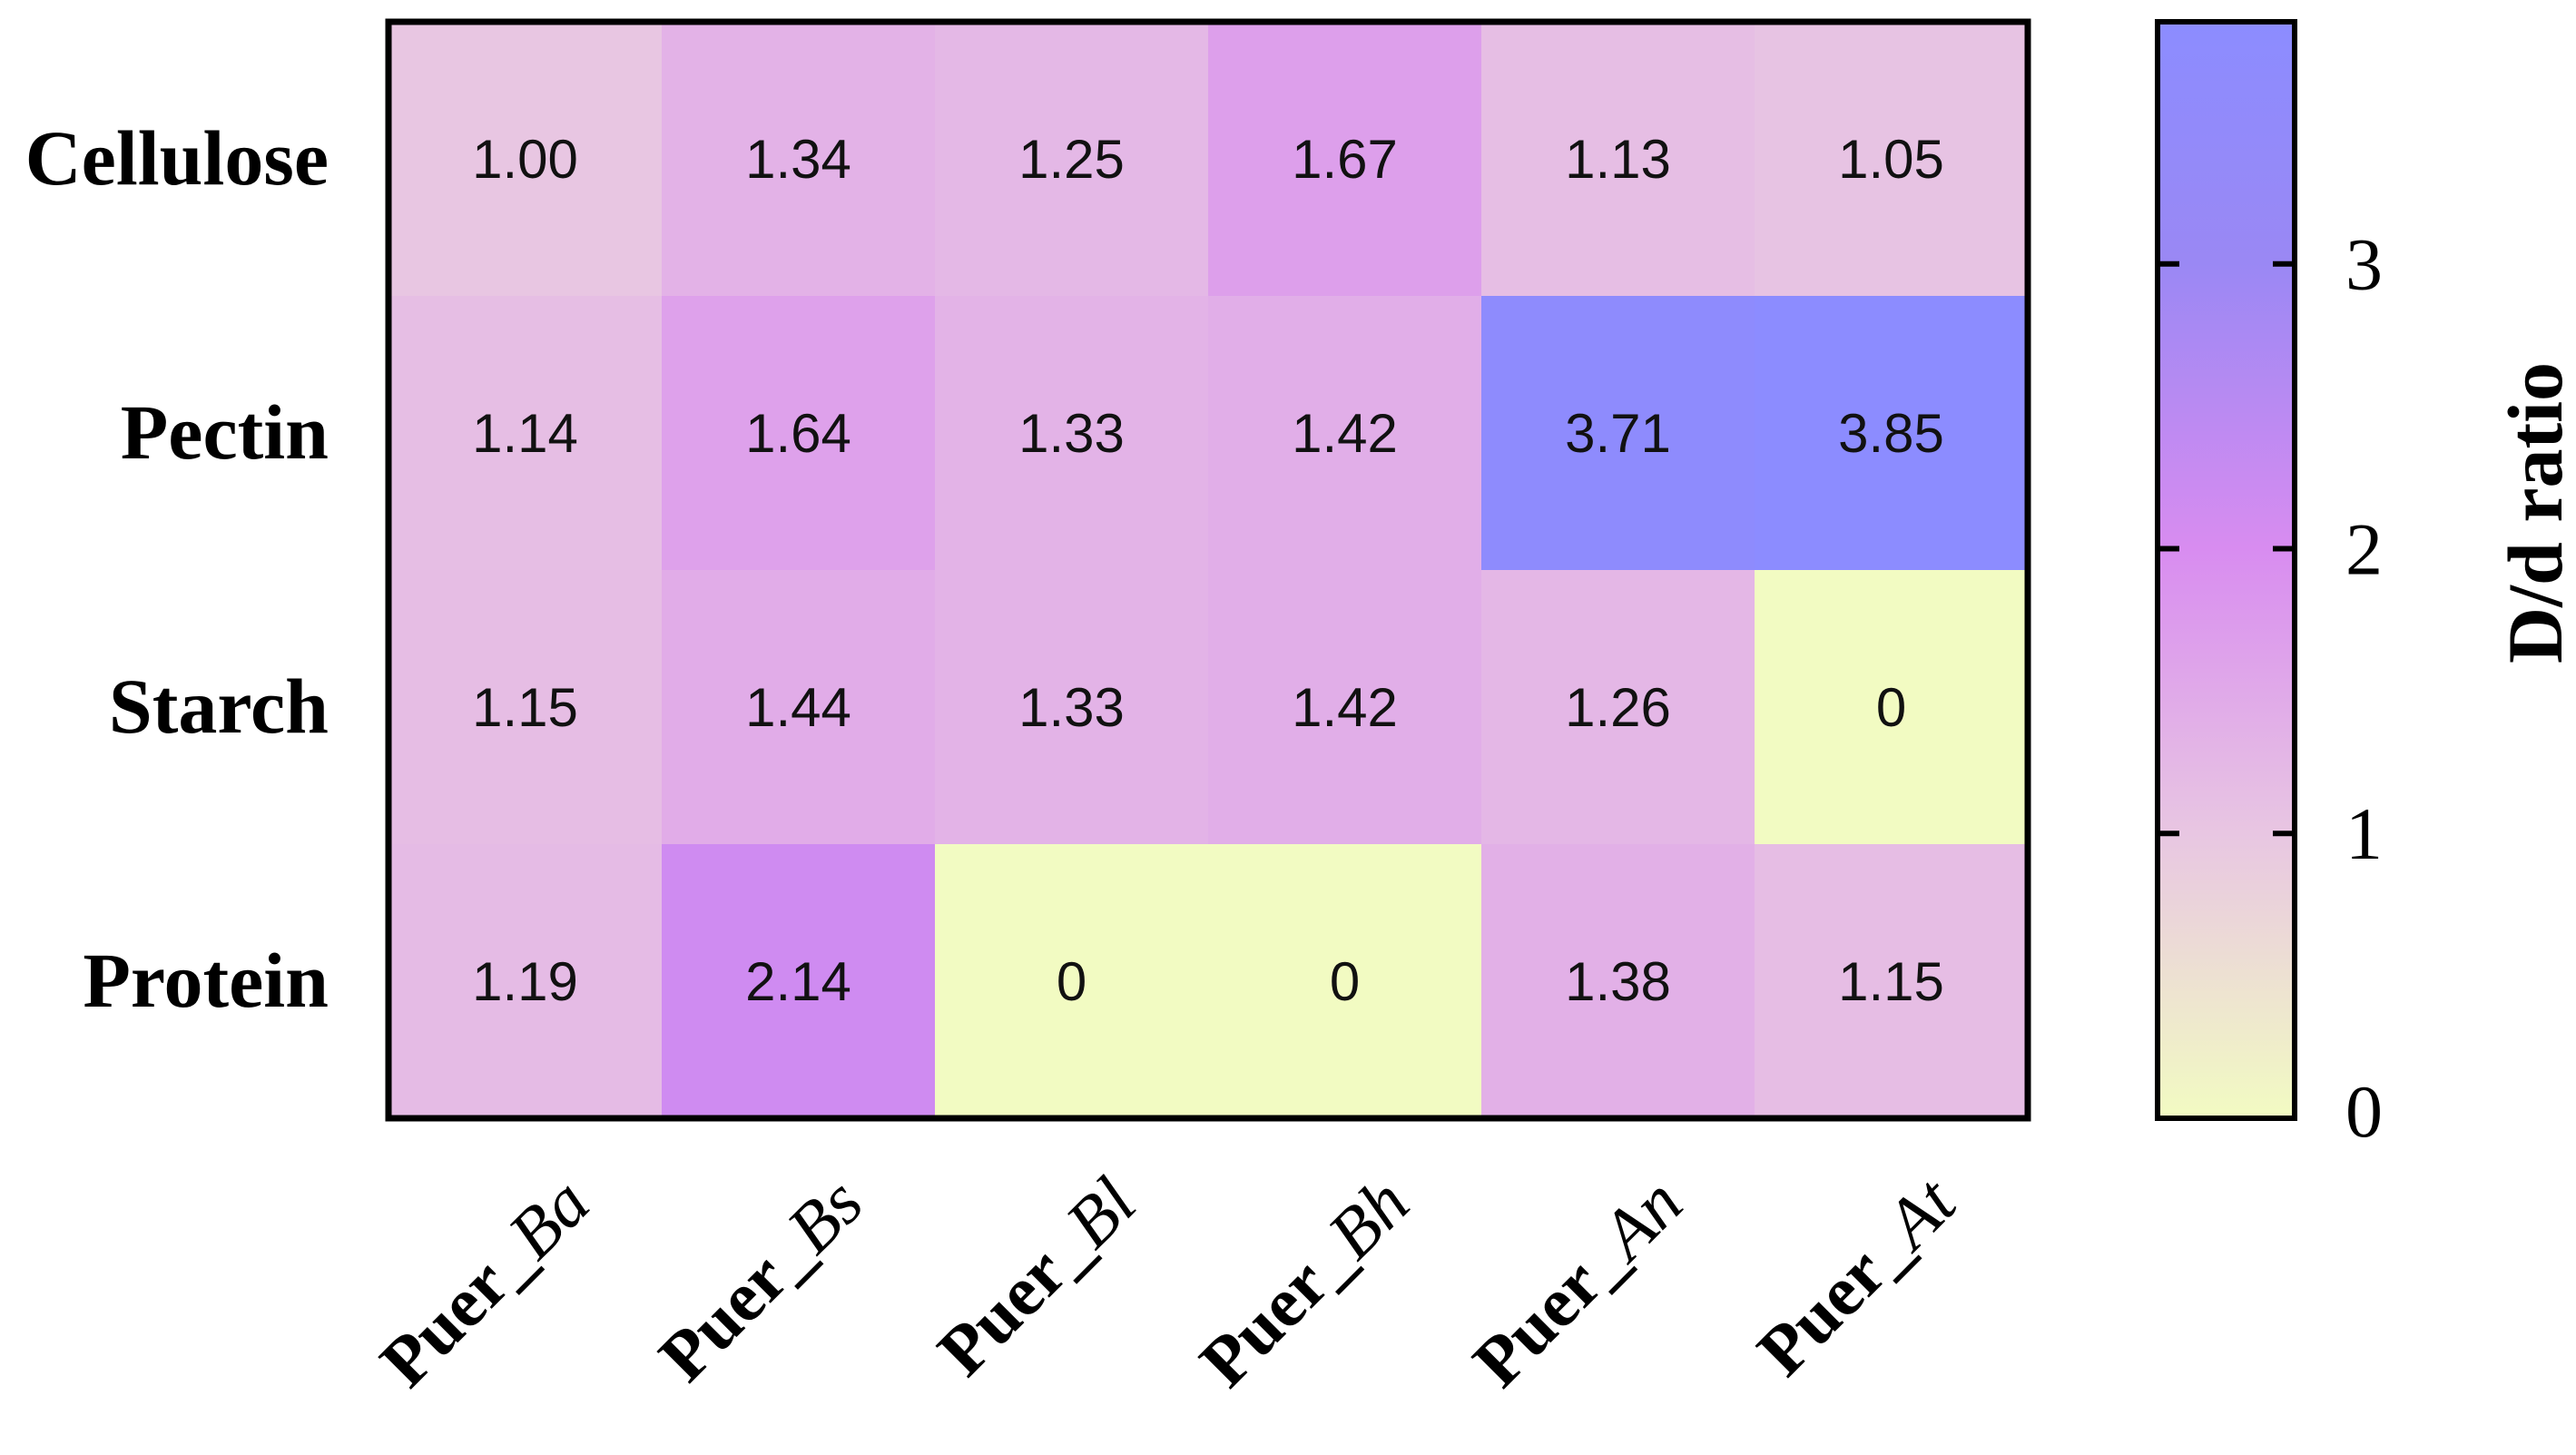 Image resolution: width=2576 pixels, height=1455 pixels. I want to click on colorbar-tick-label: 1, so click(2364, 833).